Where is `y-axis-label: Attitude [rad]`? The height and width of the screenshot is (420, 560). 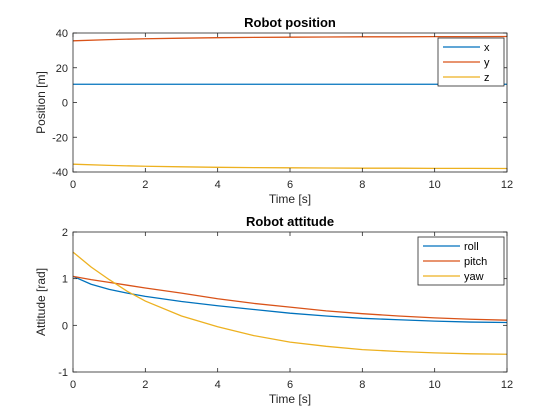
y-axis-label: Attitude [rad] is located at coordinates (41, 302).